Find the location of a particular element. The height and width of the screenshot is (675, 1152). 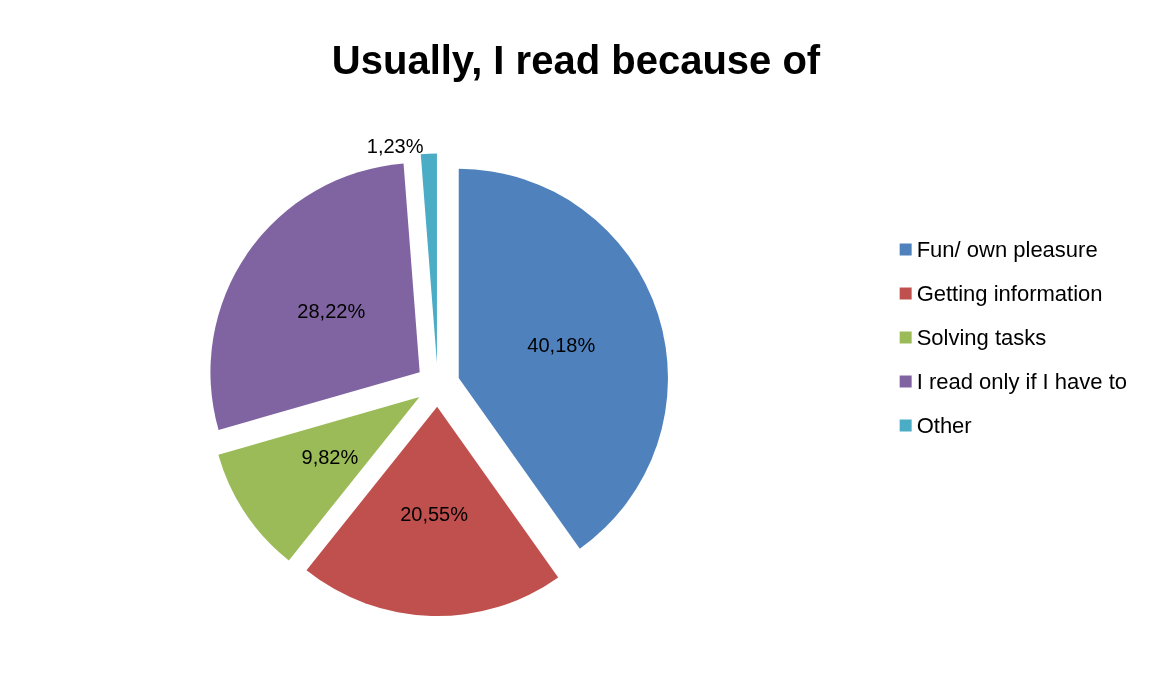

chart-title: Usually, I read because of is located at coordinates (576, 60).